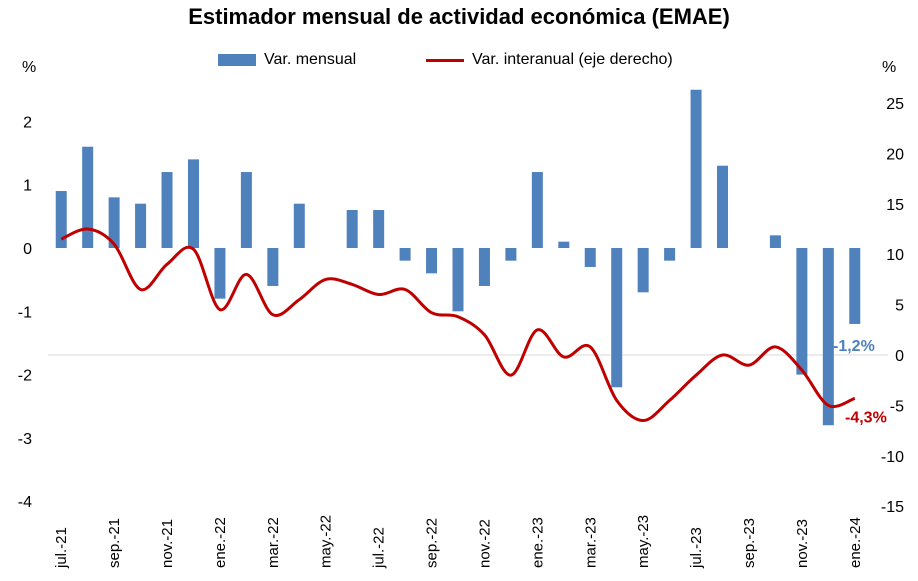  I want to click on annotations: -1,2% -4,3%, so click(860, 382).